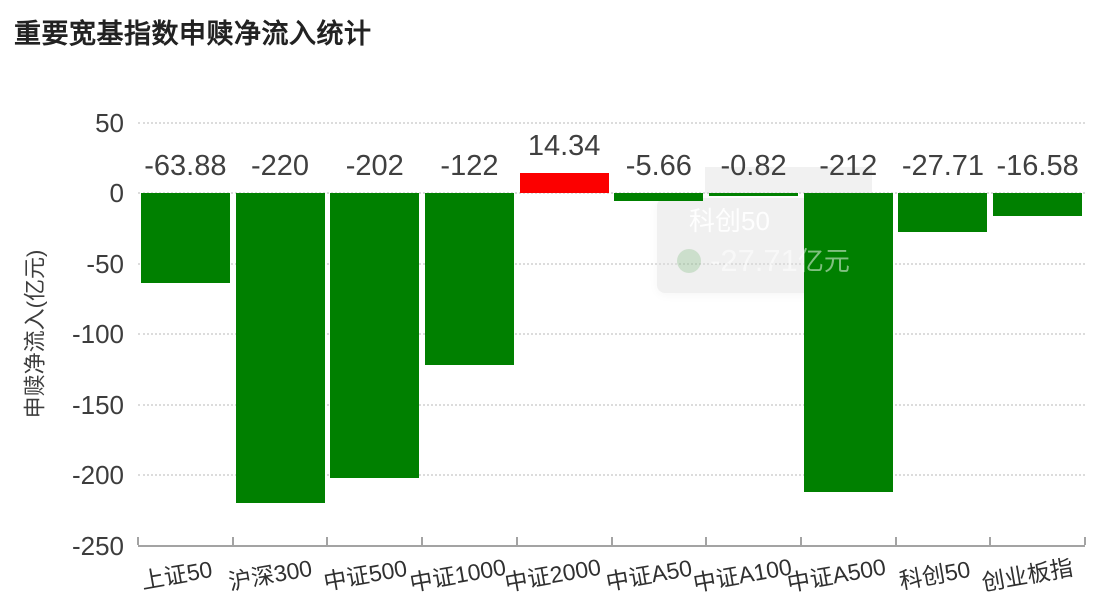 The height and width of the screenshot is (604, 1100). I want to click on tooltip-series-marker-icon, so click(689, 261).